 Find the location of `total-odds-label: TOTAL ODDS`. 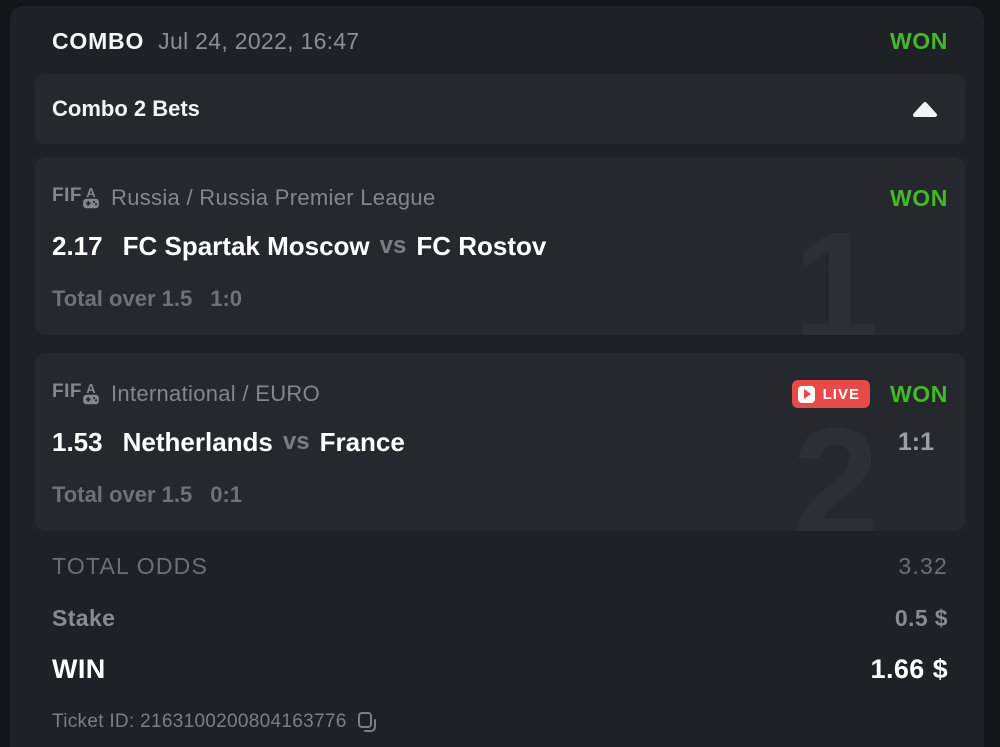

total-odds-label: TOTAL ODDS is located at coordinates (130, 566).